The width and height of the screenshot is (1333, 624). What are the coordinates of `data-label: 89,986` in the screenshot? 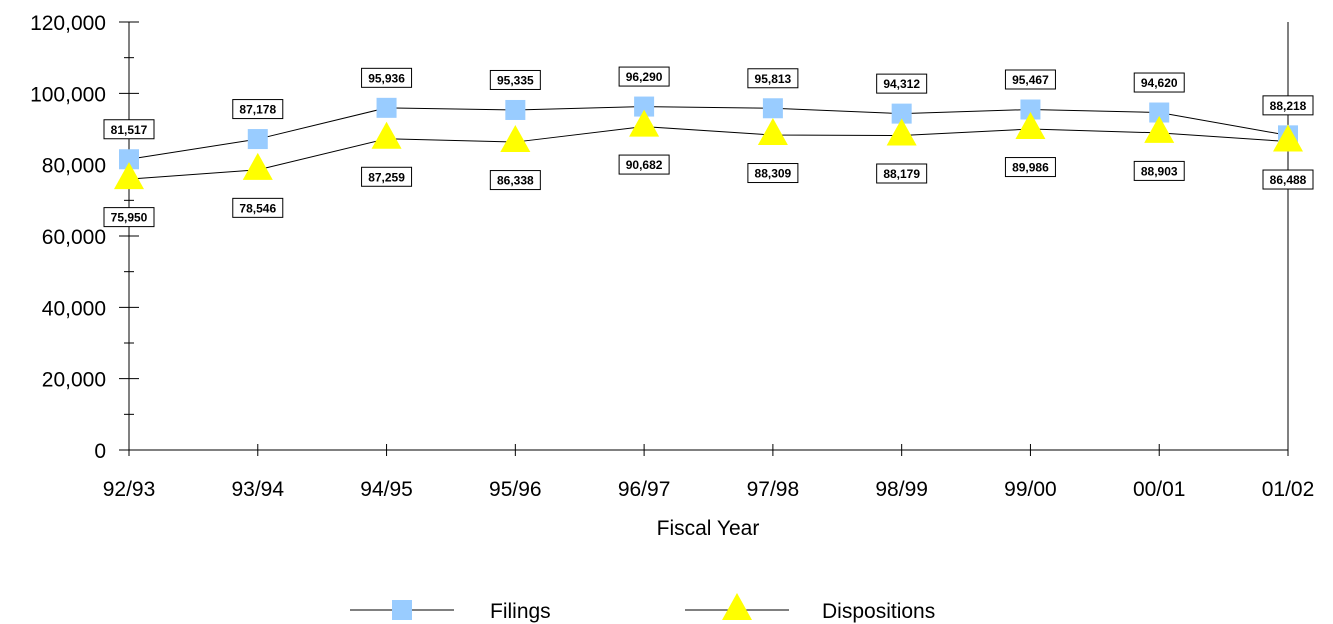 It's located at (1030, 168).